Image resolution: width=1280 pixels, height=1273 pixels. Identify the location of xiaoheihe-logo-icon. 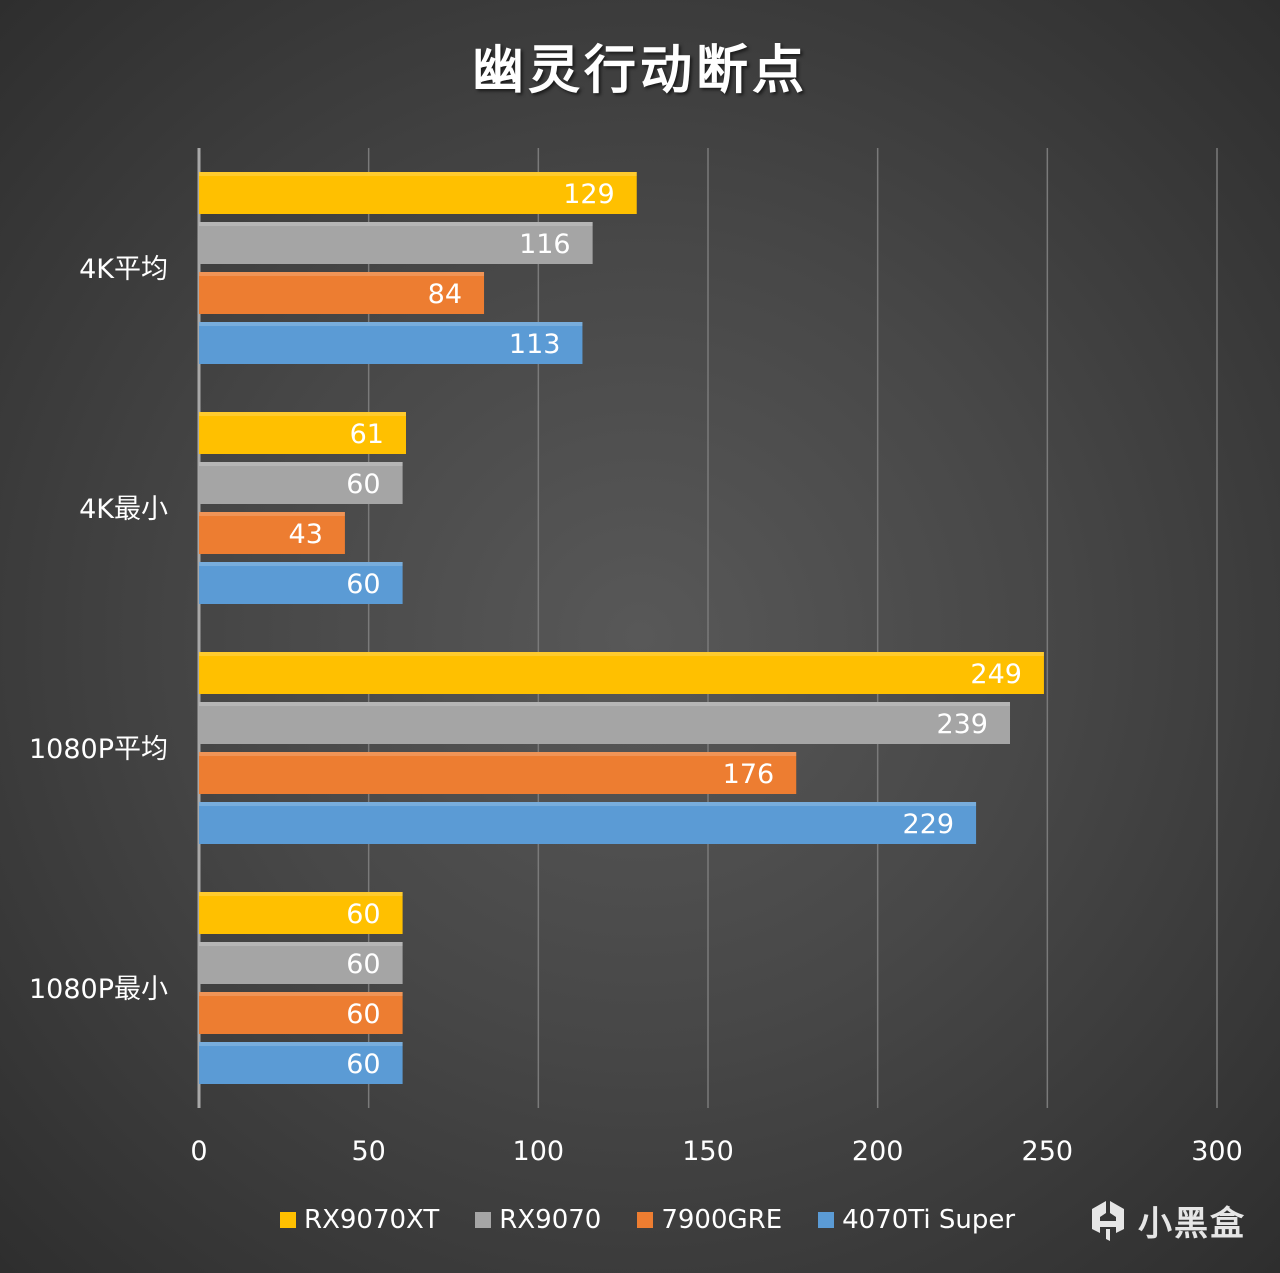
(1108, 1220).